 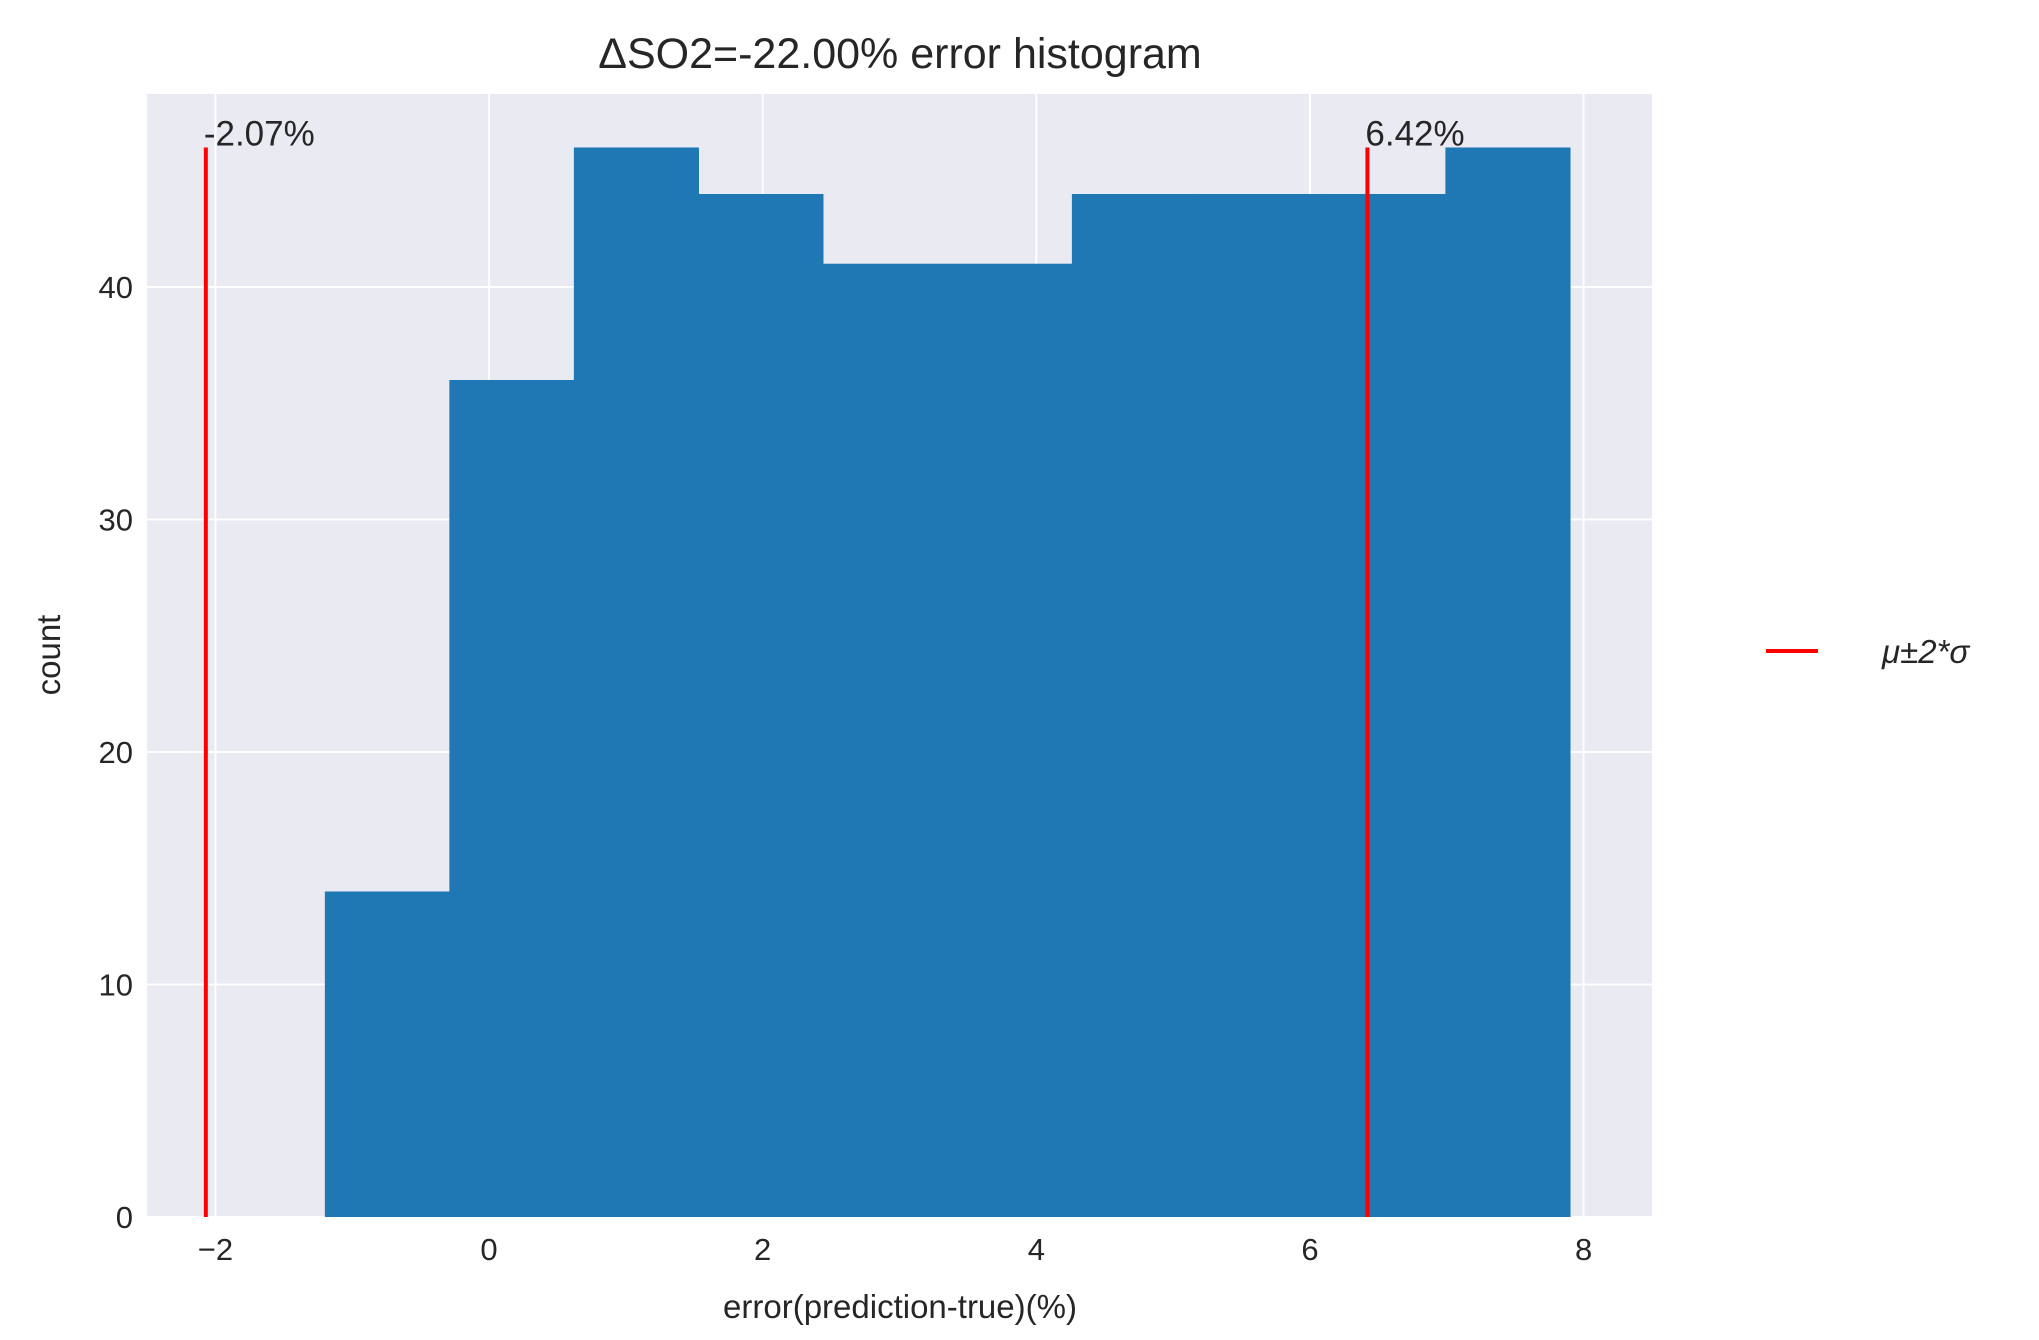 I want to click on x-tick-label: 2, so click(x=762, y=1249).